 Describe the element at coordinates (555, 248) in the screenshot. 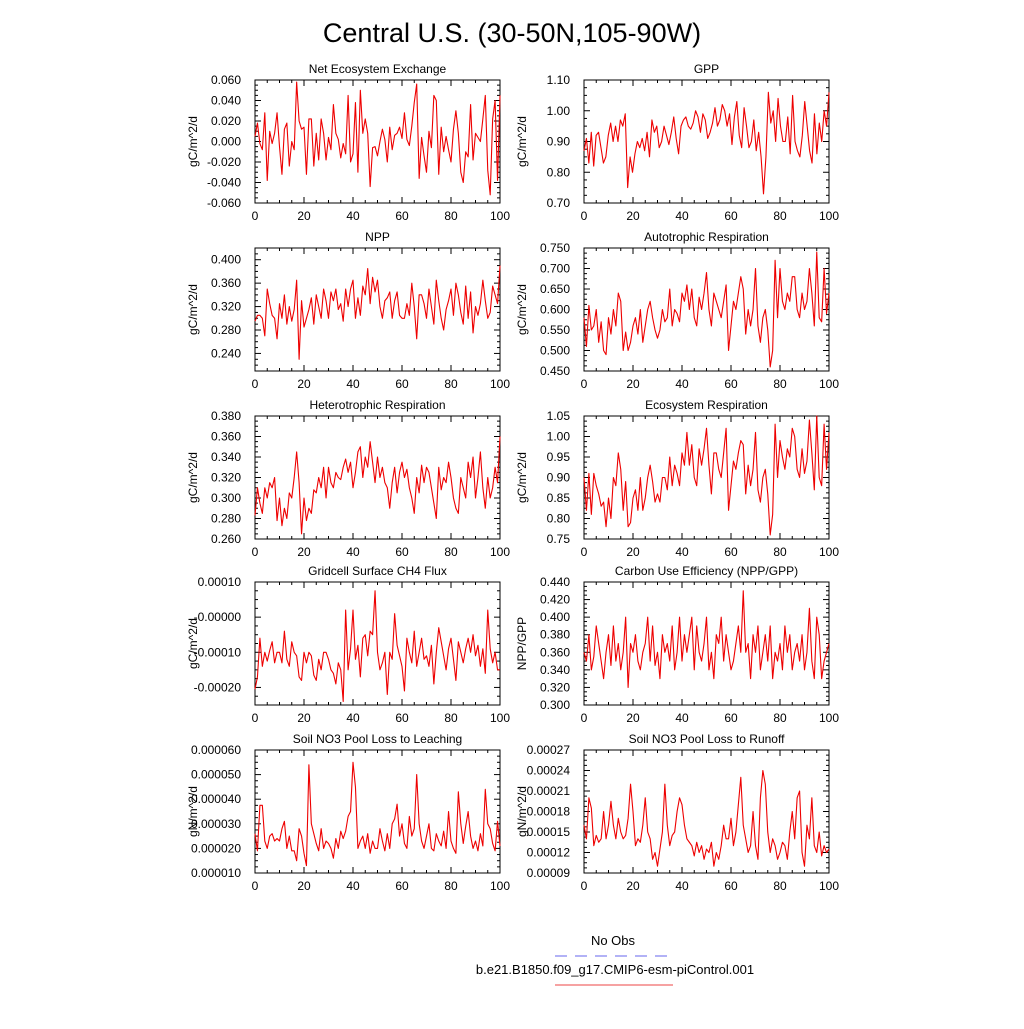

I see `y-tick-label: 0.750` at that location.